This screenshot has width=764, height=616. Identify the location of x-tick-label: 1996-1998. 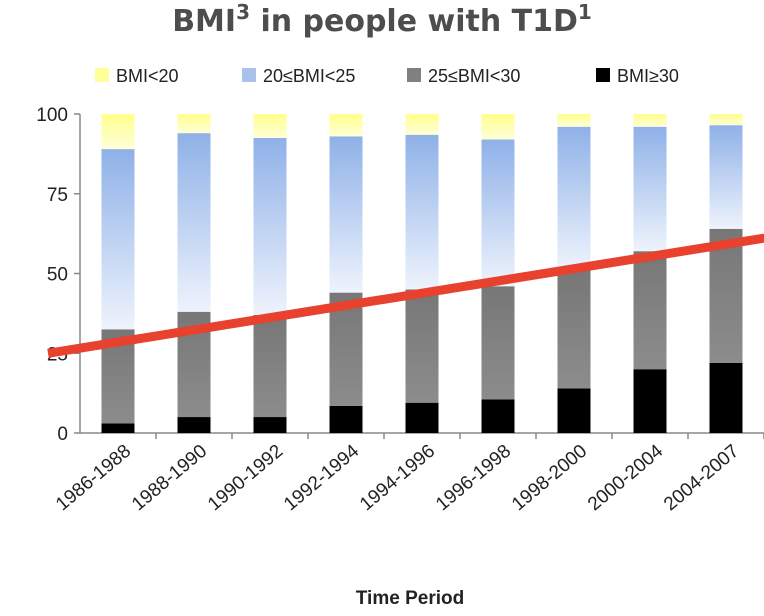
(473, 478).